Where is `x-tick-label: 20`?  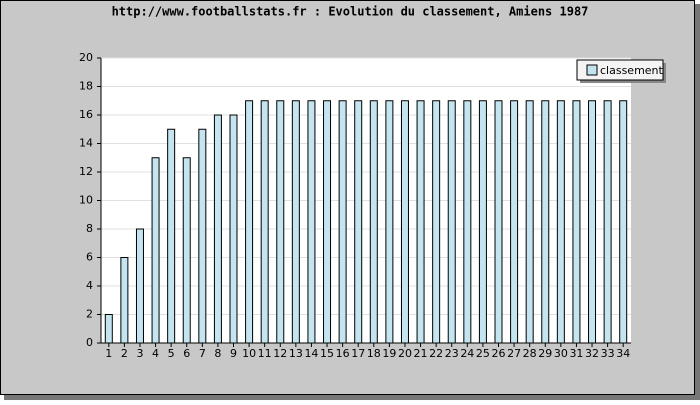
x-tick-label: 20 is located at coordinates (405, 353).